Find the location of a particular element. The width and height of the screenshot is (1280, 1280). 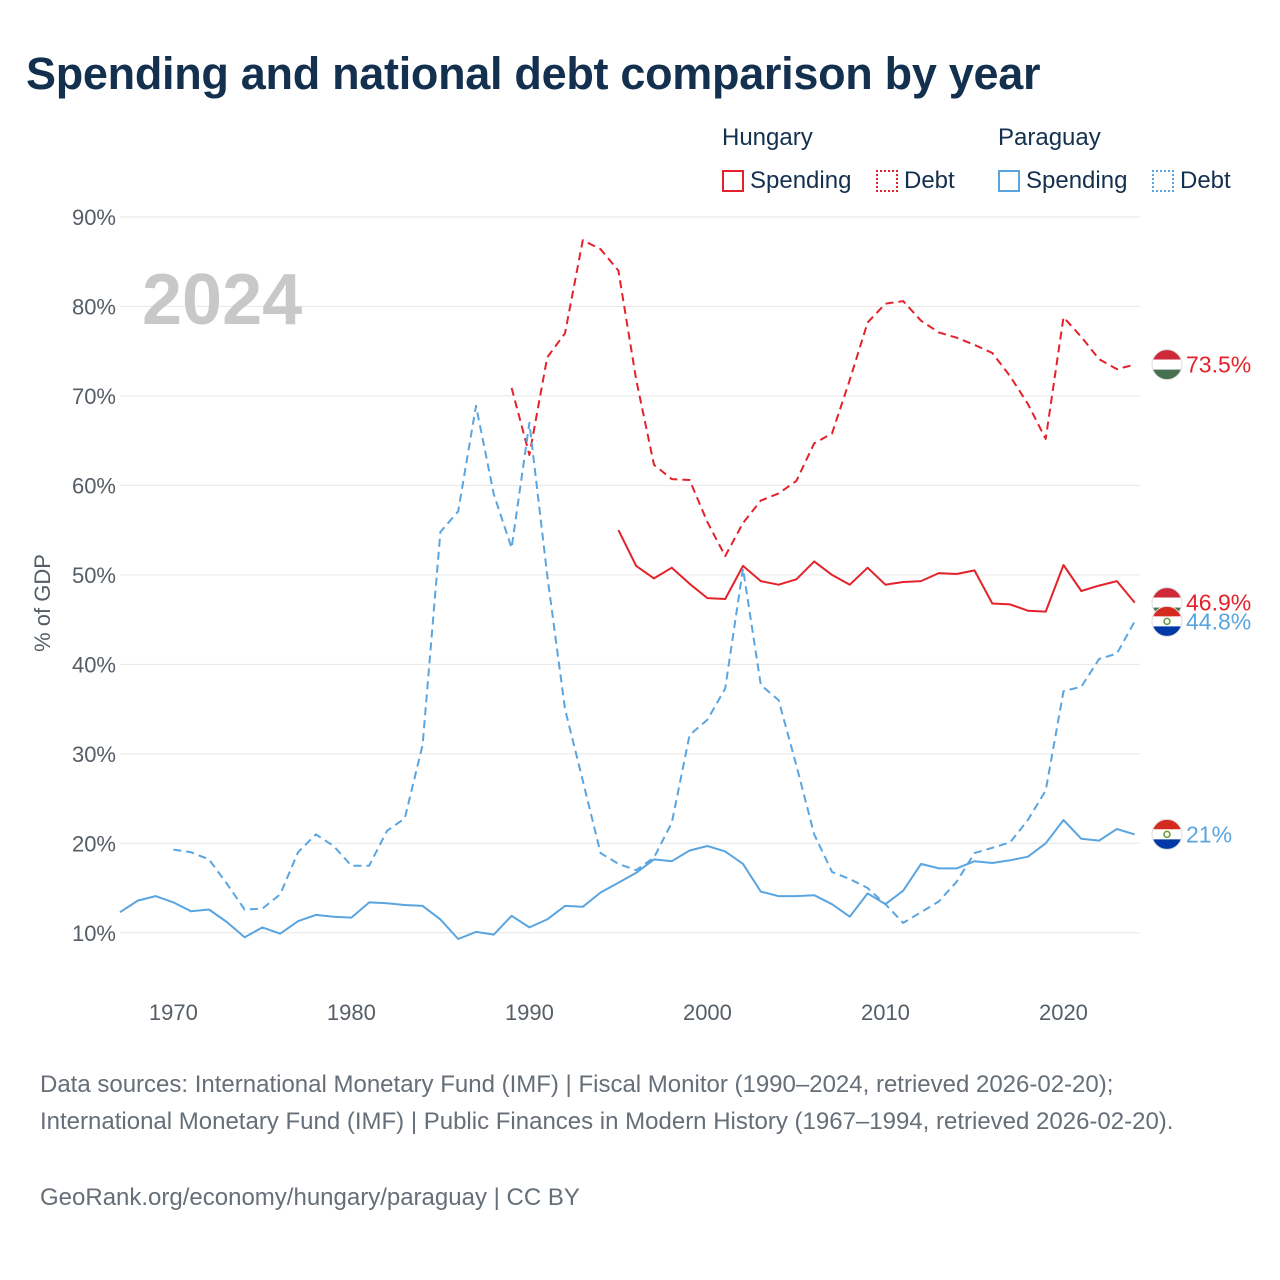

x-tick-label: 2020 is located at coordinates (1063, 1012).